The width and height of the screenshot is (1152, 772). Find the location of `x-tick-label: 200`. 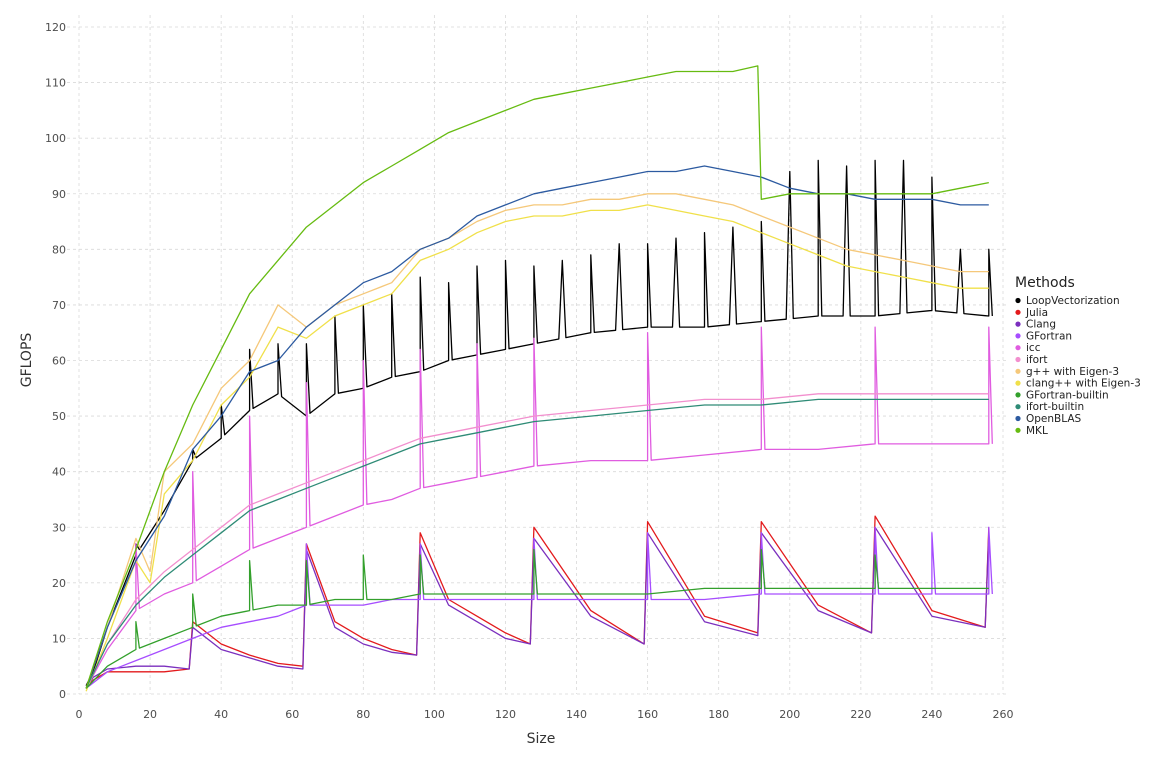

x-tick-label: 200 is located at coordinates (789, 714).